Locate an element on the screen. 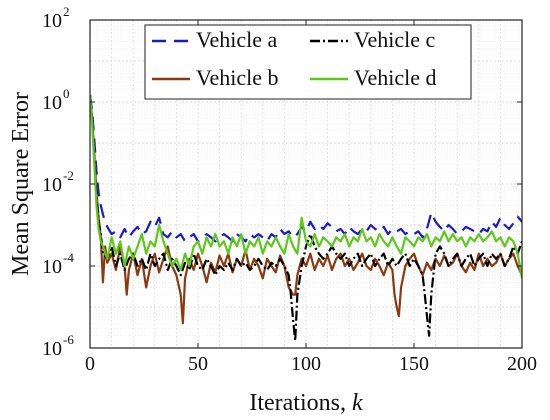 The height and width of the screenshot is (420, 550). y-tick-exponent: 2 is located at coordinates (66, 11).